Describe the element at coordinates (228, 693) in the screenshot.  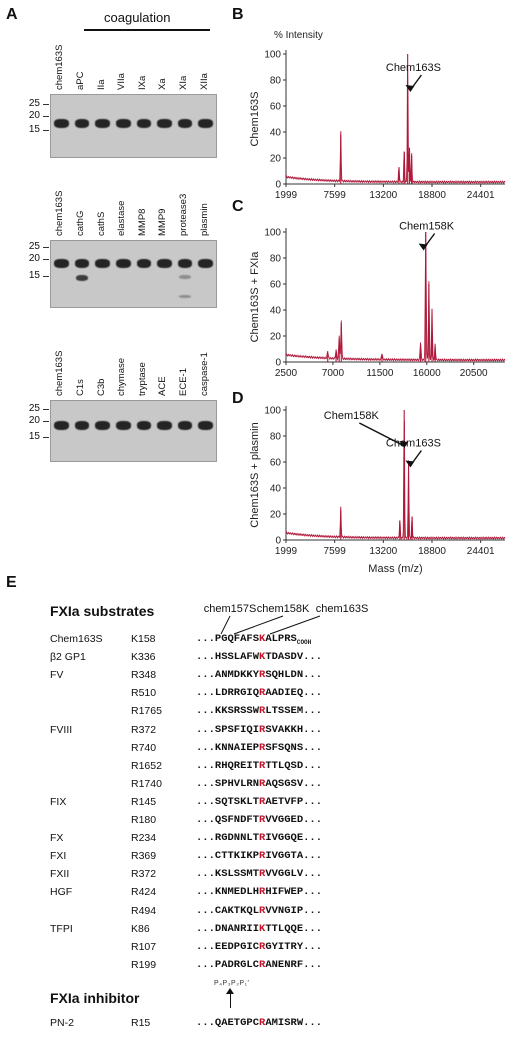
I see `seq-pre: ...LDRRGIQ` at that location.